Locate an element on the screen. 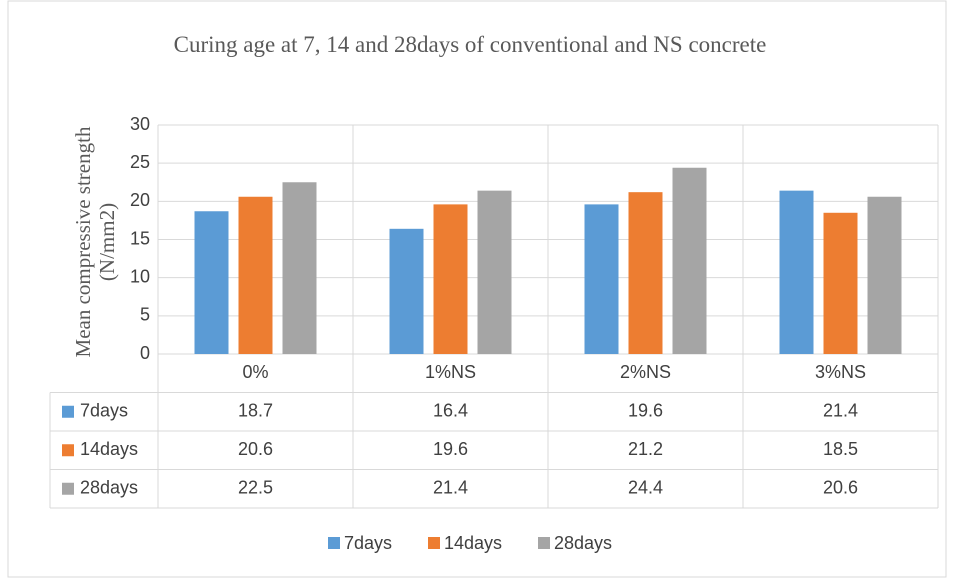  legend-label: 7days is located at coordinates (368, 543).